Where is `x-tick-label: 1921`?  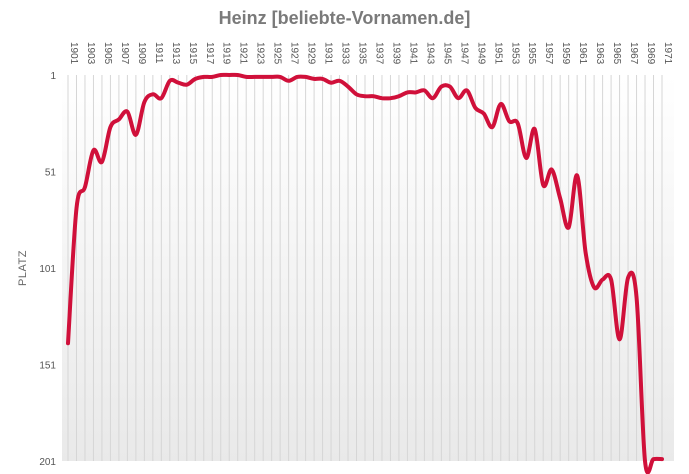
x-tick-label: 1921 is located at coordinates (243, 53).